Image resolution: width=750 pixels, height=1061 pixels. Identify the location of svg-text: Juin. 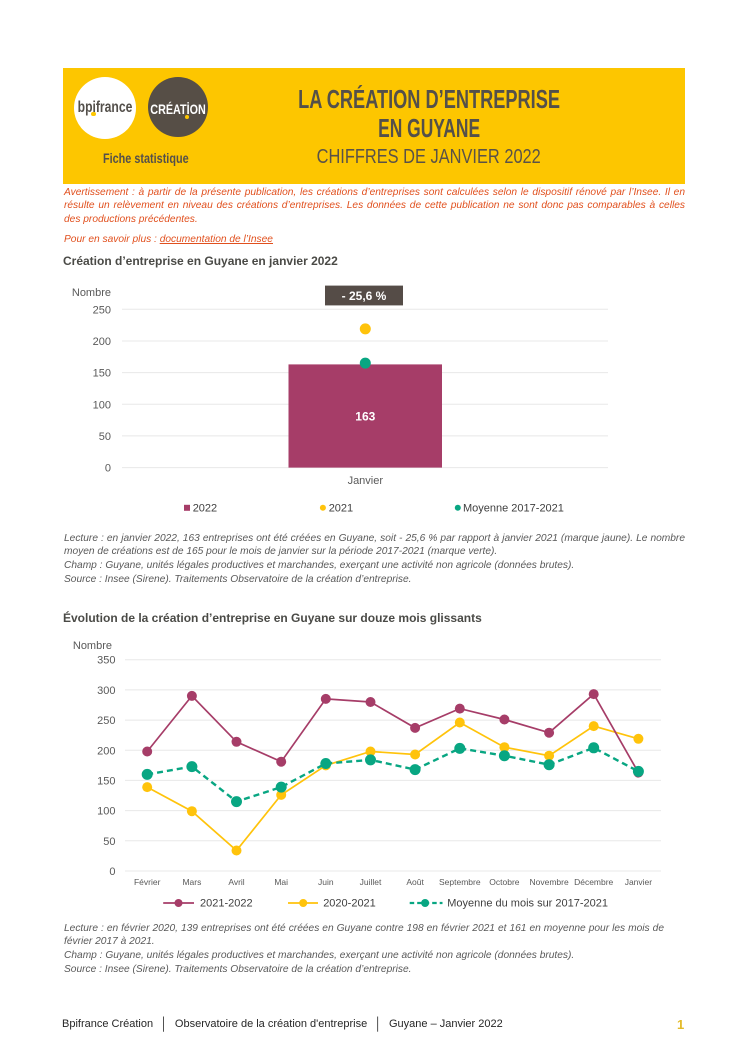
(326, 882).